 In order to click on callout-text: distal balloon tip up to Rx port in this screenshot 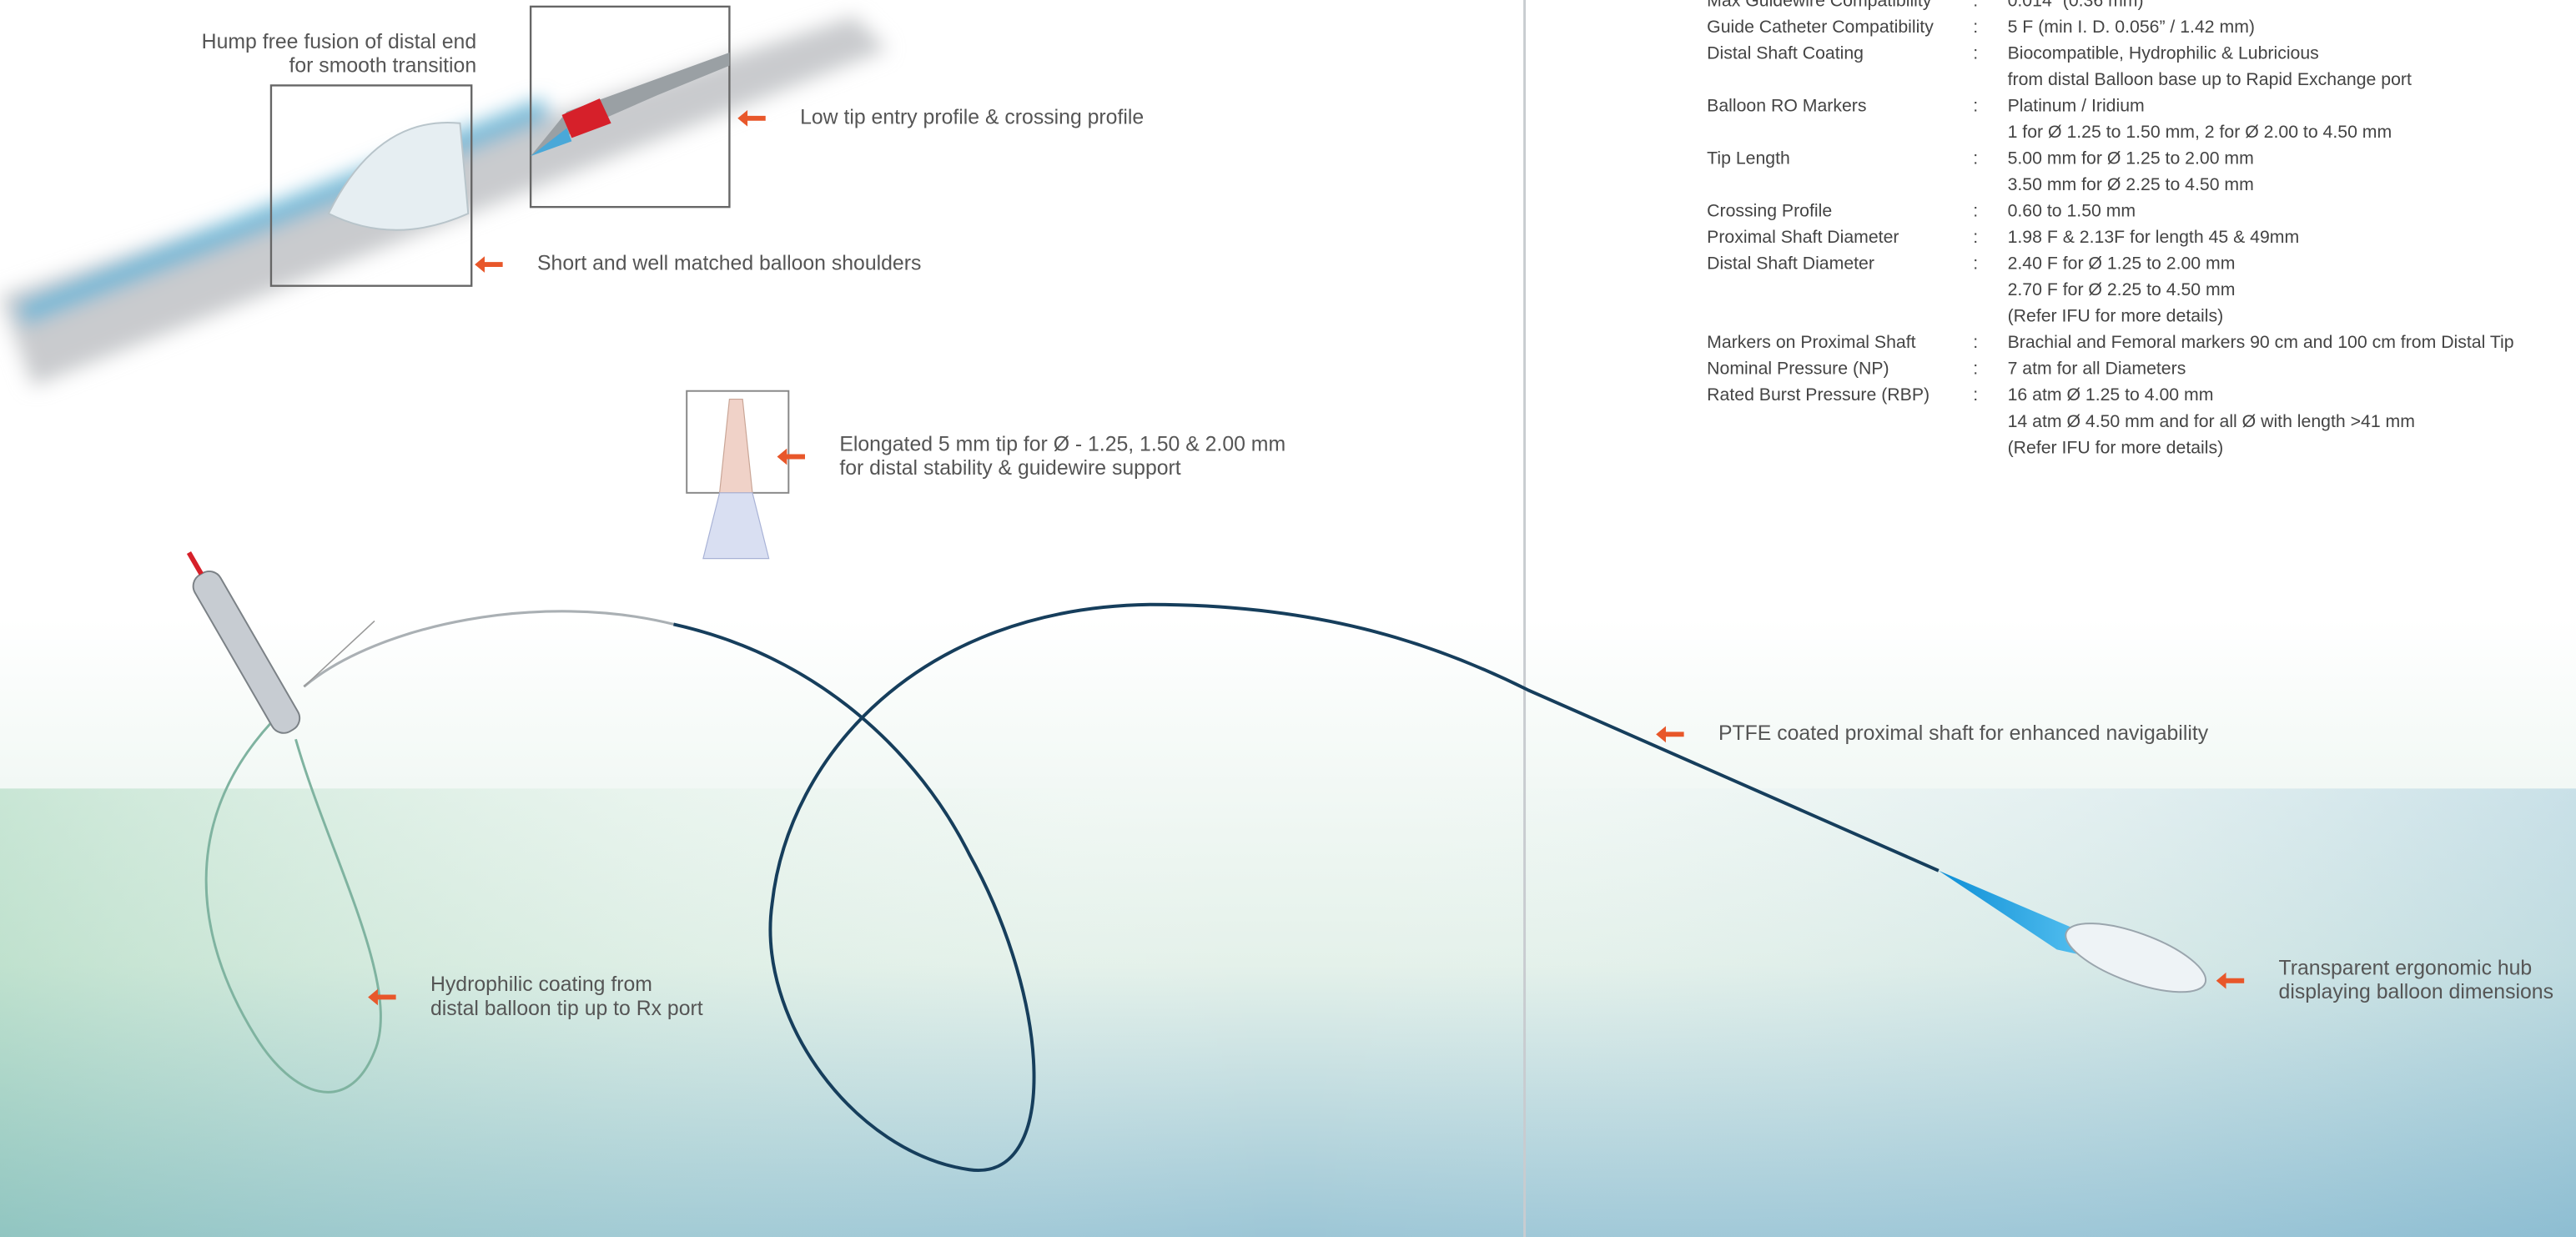, I will do `click(566, 1009)`.